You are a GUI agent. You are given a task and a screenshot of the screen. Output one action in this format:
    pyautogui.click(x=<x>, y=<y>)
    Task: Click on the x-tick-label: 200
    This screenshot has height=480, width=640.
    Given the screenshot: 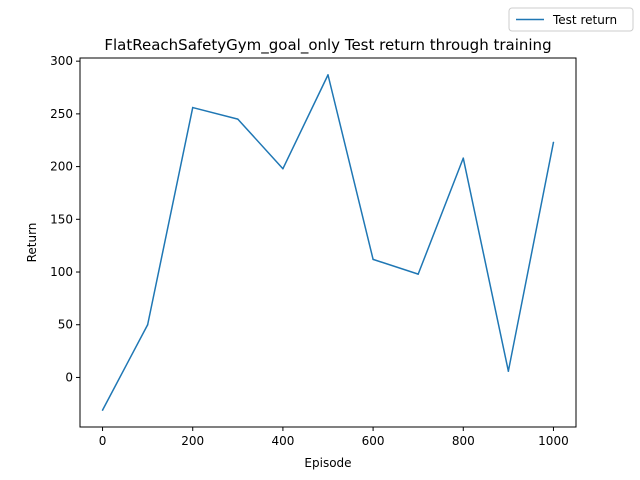 What is the action you would take?
    pyautogui.click(x=192, y=441)
    